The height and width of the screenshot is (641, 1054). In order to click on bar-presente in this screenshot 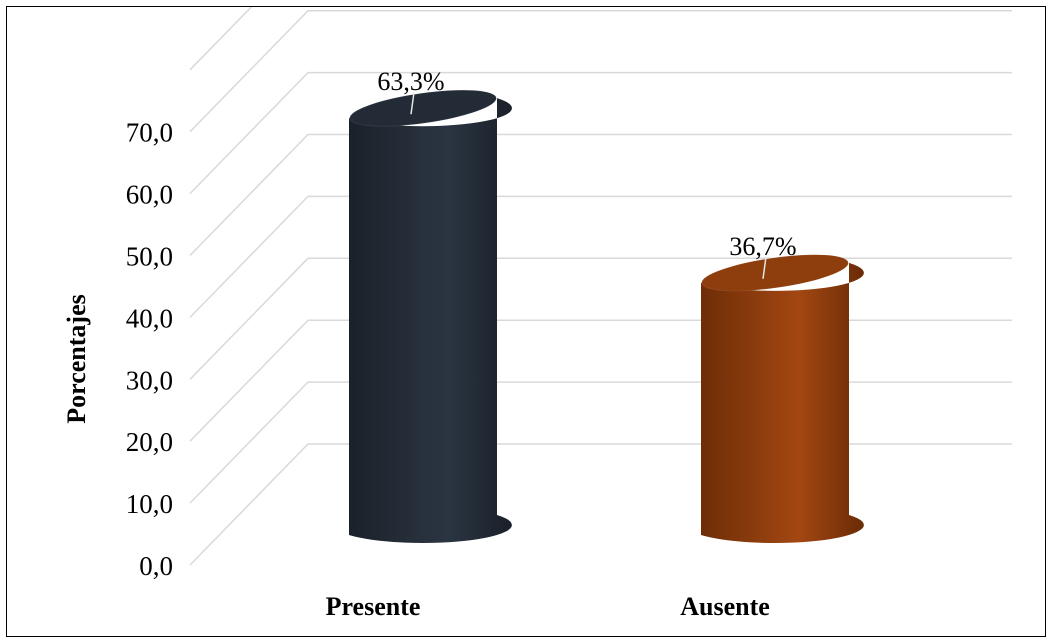, I will do `click(430, 316)`.